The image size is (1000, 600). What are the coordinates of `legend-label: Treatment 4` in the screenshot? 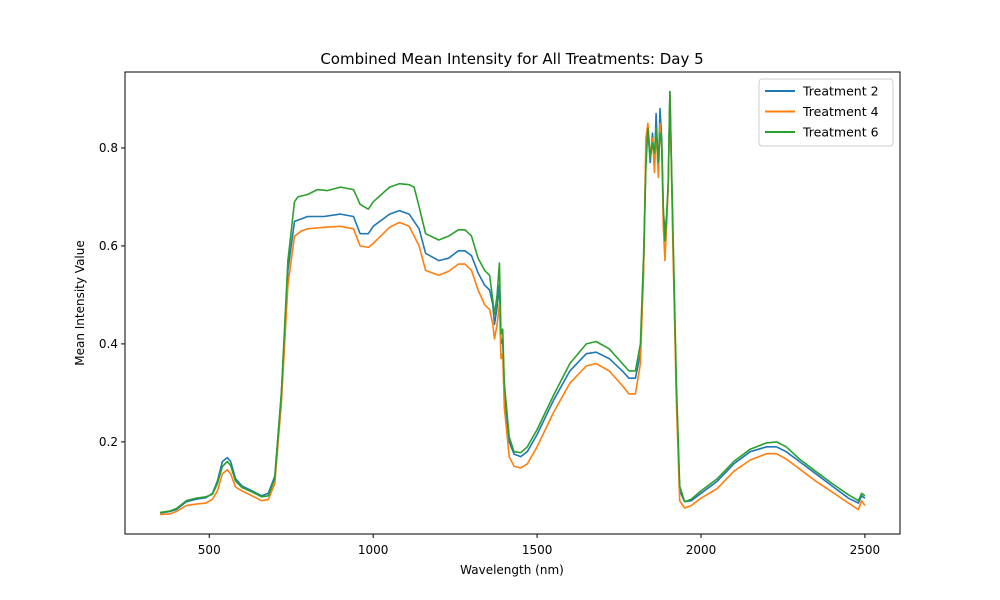 It's located at (840, 111).